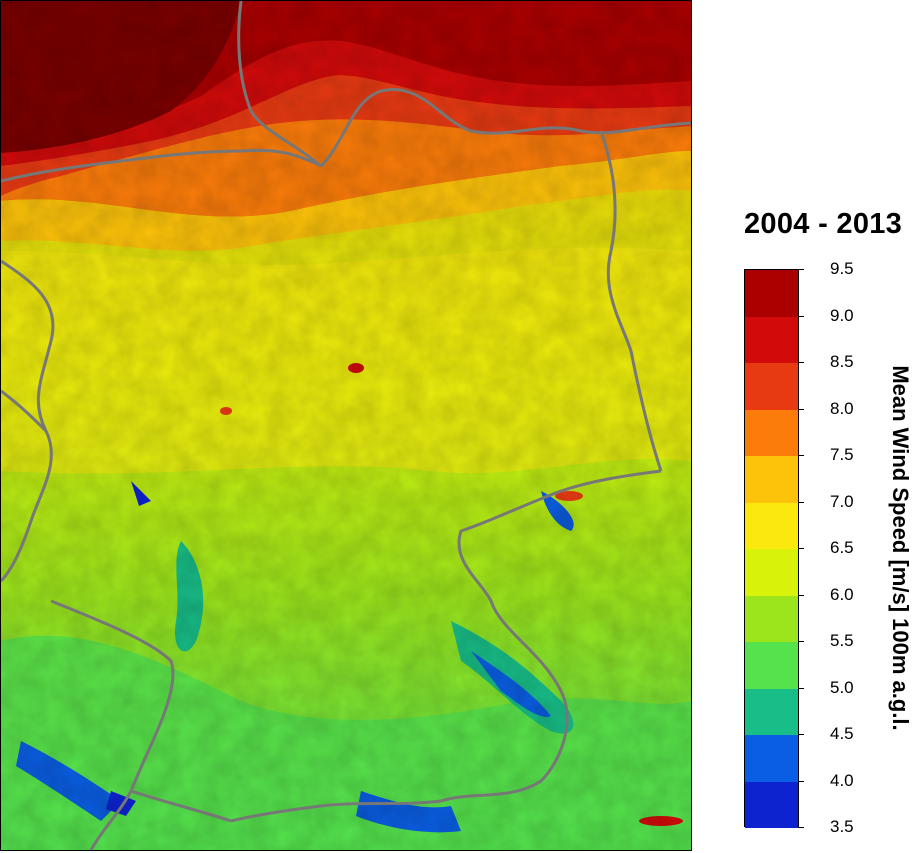  What do you see at coordinates (771, 758) in the screenshot?
I see `colorbar-bin-4.0-4.5` at bounding box center [771, 758].